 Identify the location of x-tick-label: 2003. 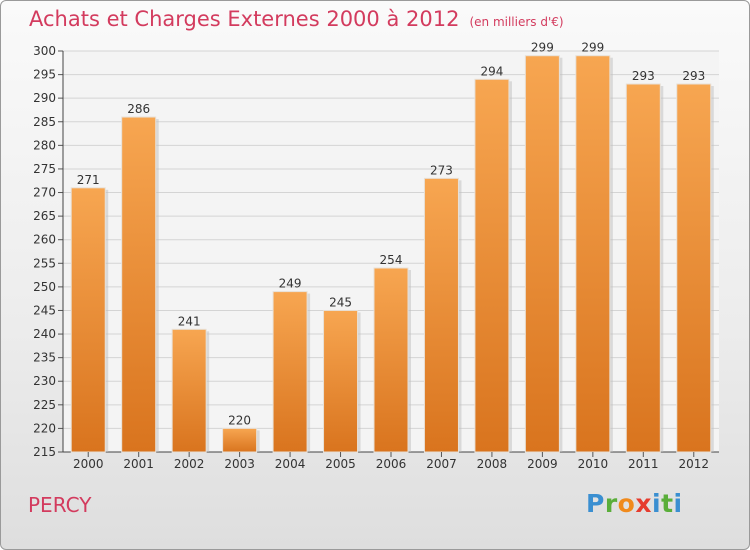
(239, 464).